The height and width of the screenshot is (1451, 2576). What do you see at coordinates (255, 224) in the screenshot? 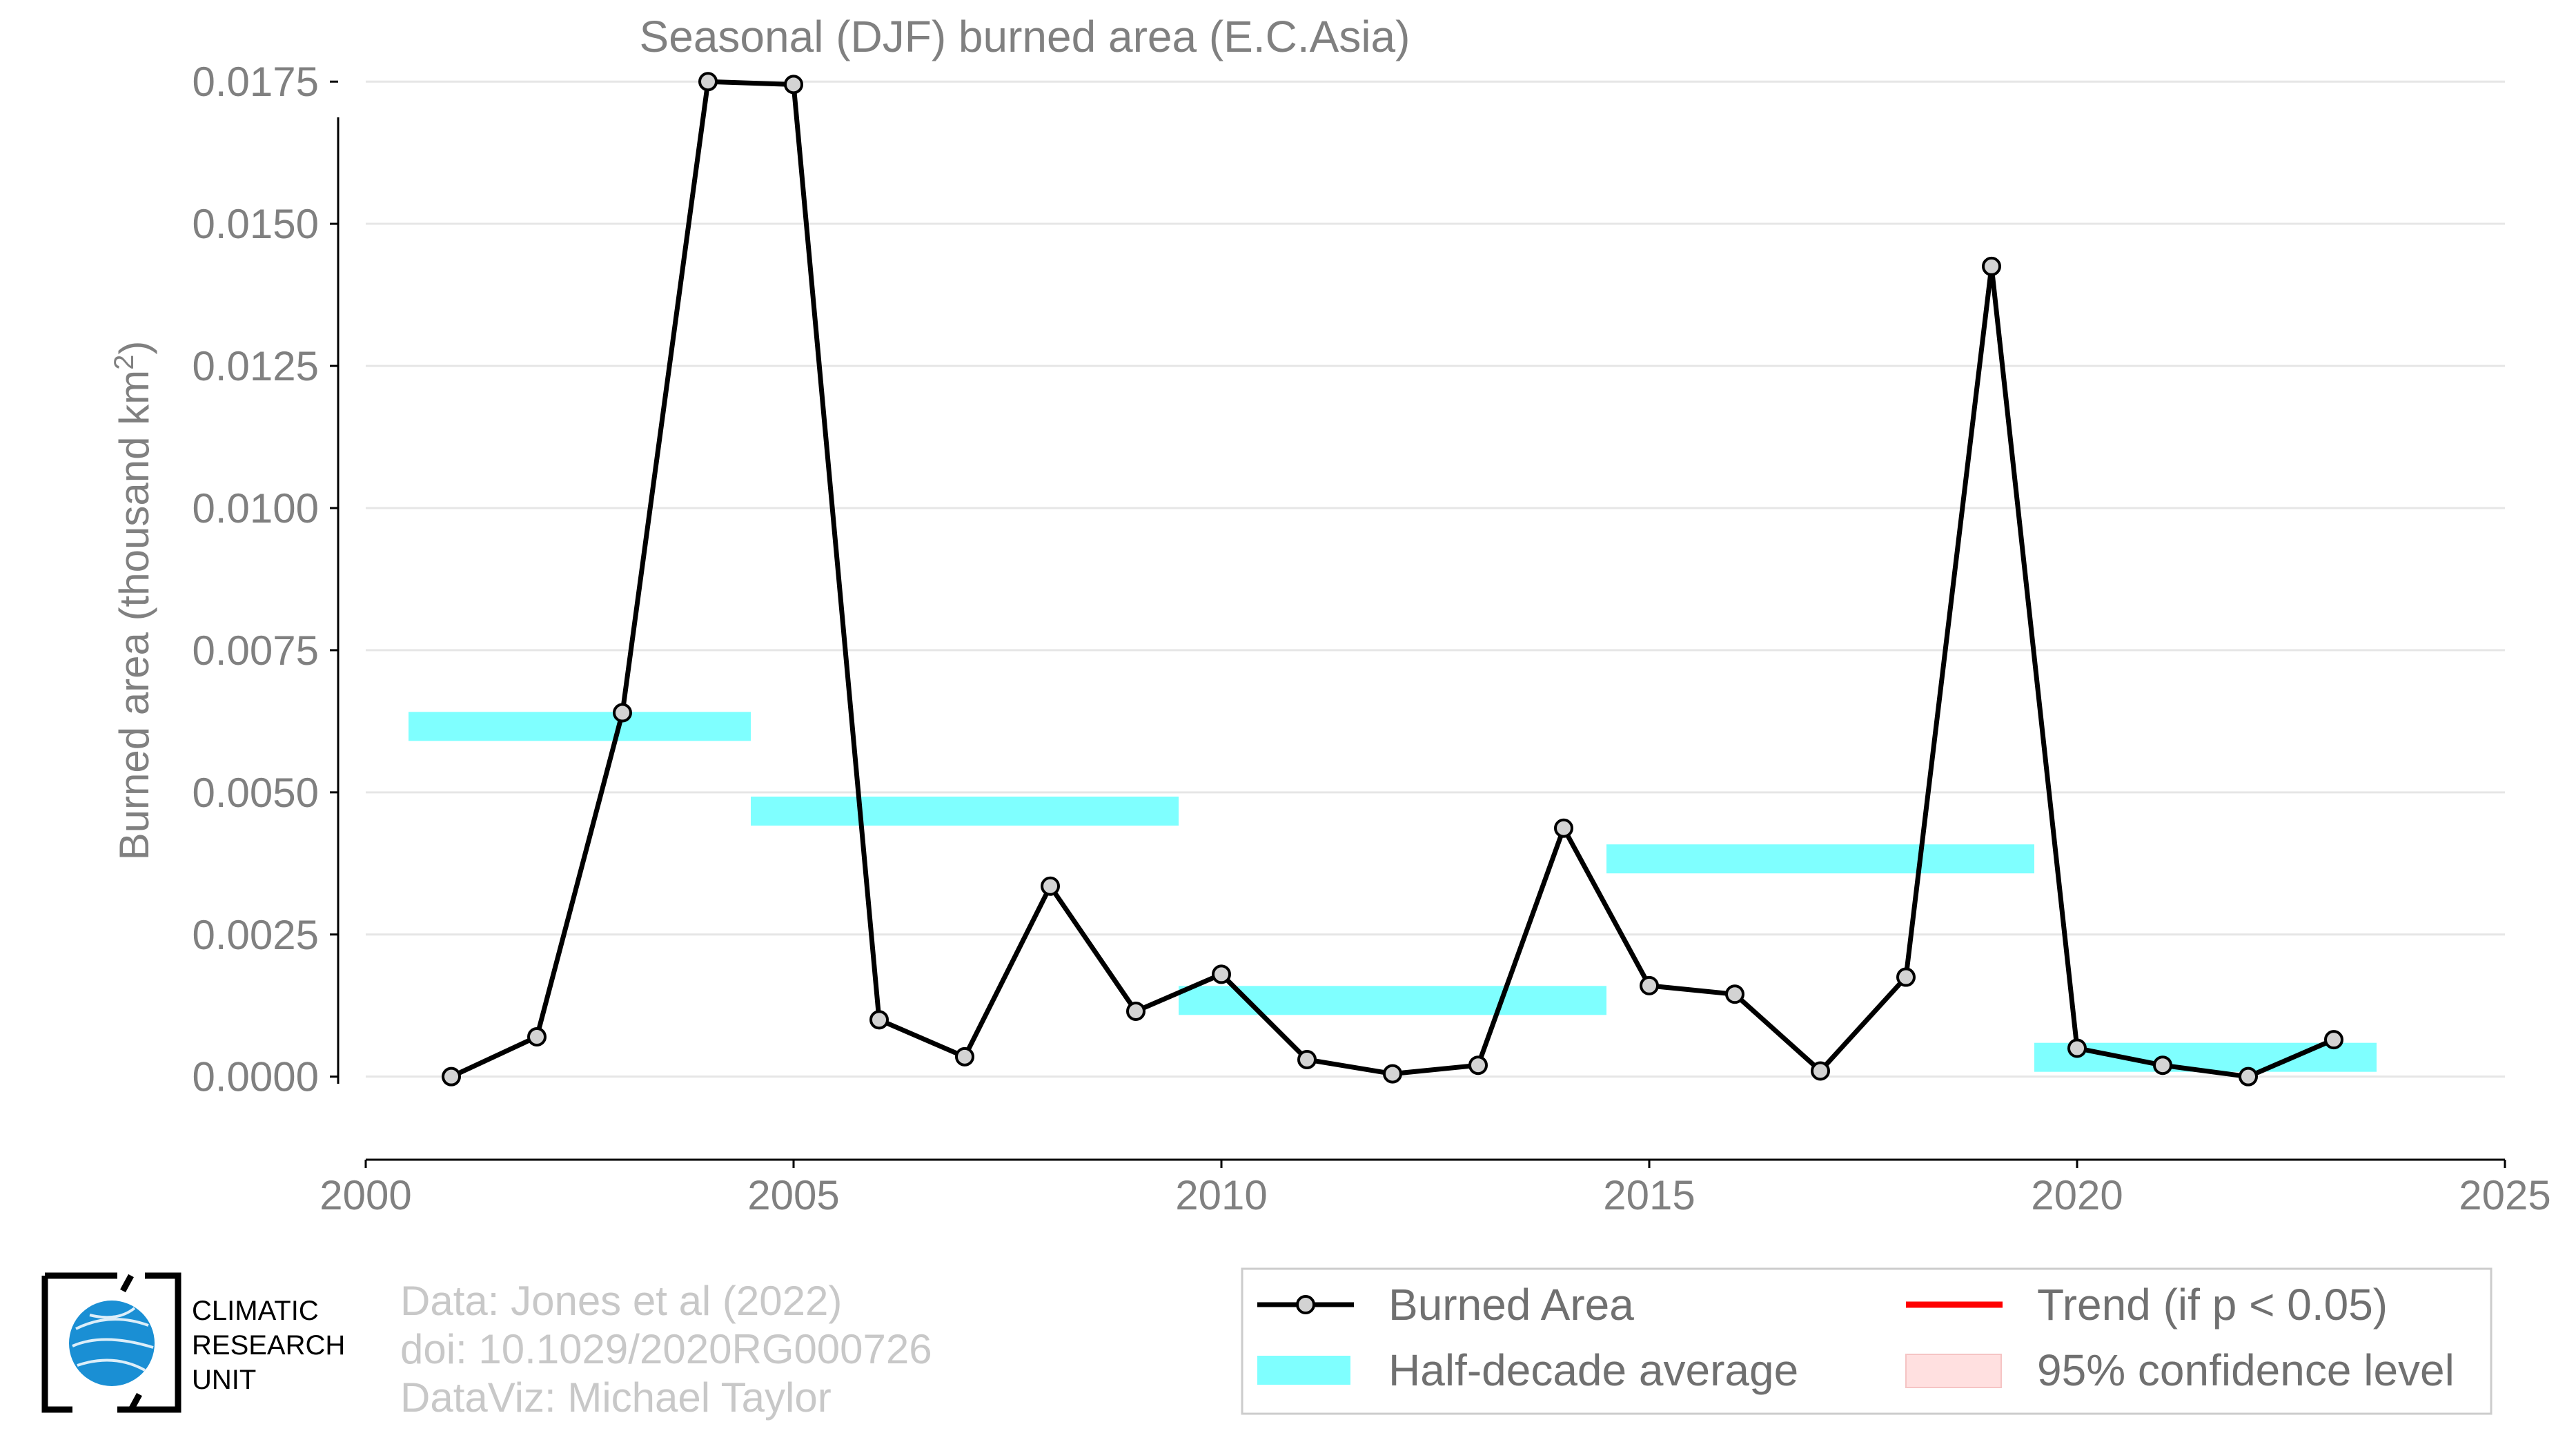
I see `y-tick-label: 0.0150` at bounding box center [255, 224].